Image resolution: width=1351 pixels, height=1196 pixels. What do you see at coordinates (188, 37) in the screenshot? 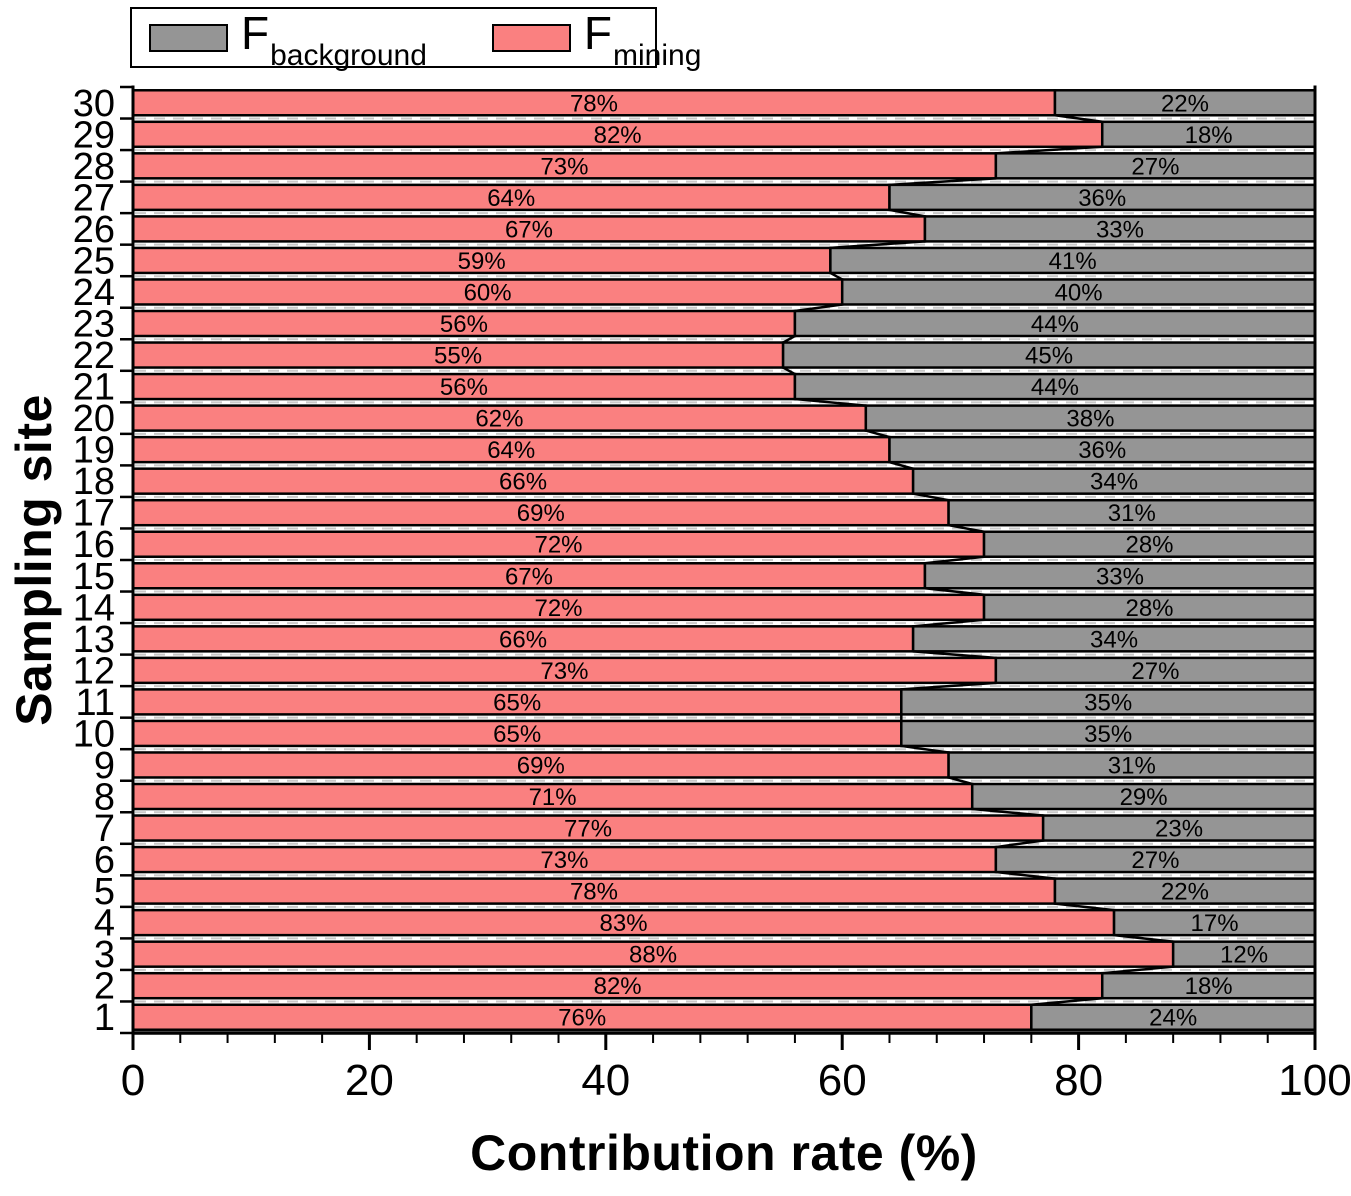
I see `legend-swatch-background` at bounding box center [188, 37].